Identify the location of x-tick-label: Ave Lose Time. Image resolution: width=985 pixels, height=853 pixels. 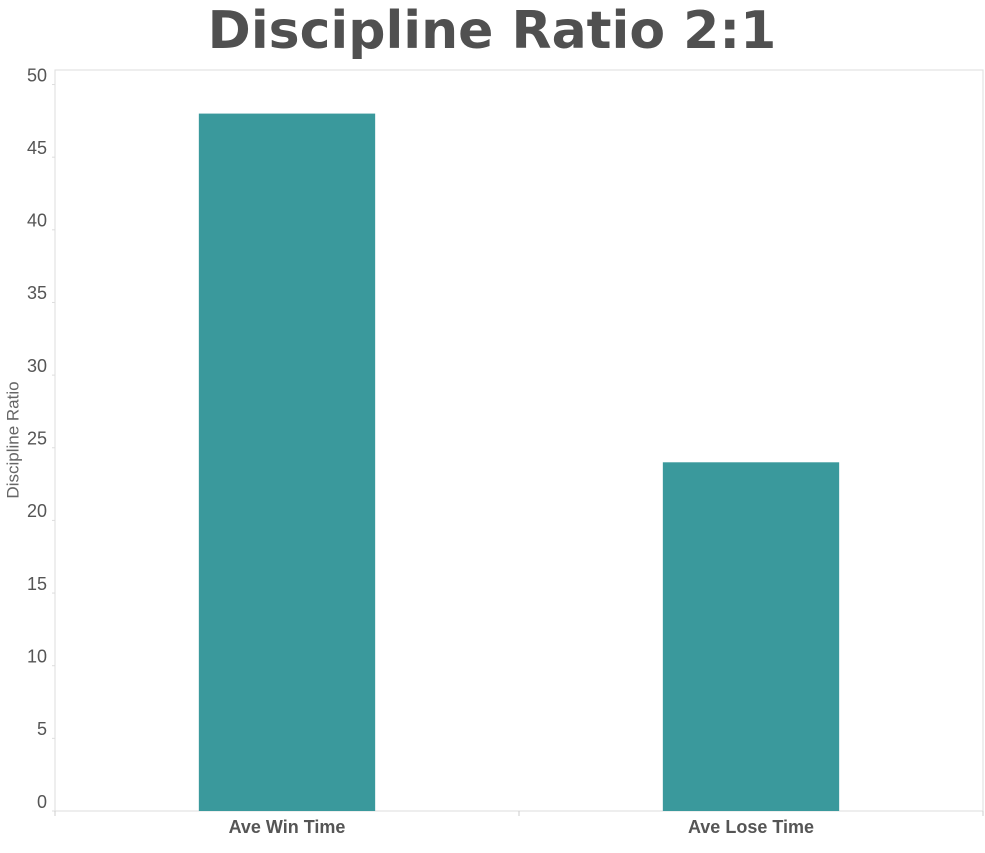
(751, 827).